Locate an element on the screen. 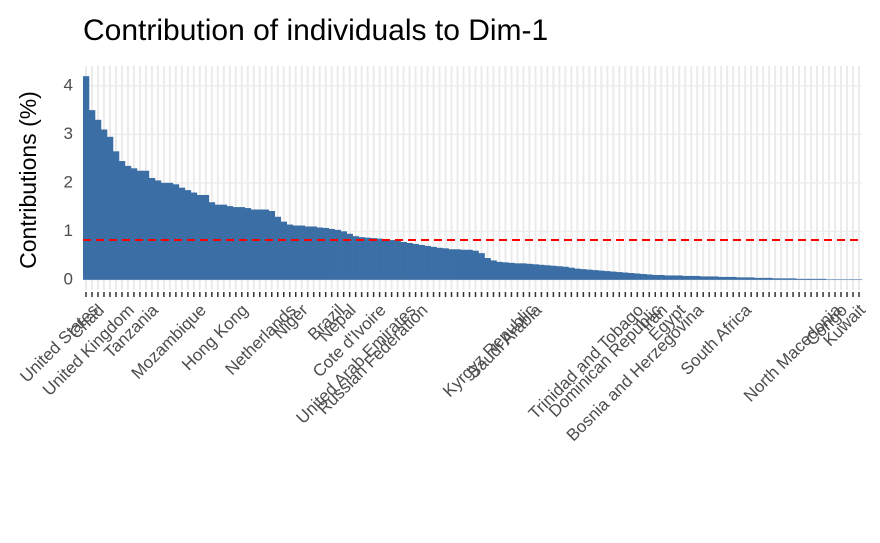  x-tick-label: Saudi Arabia is located at coordinates (505, 341).